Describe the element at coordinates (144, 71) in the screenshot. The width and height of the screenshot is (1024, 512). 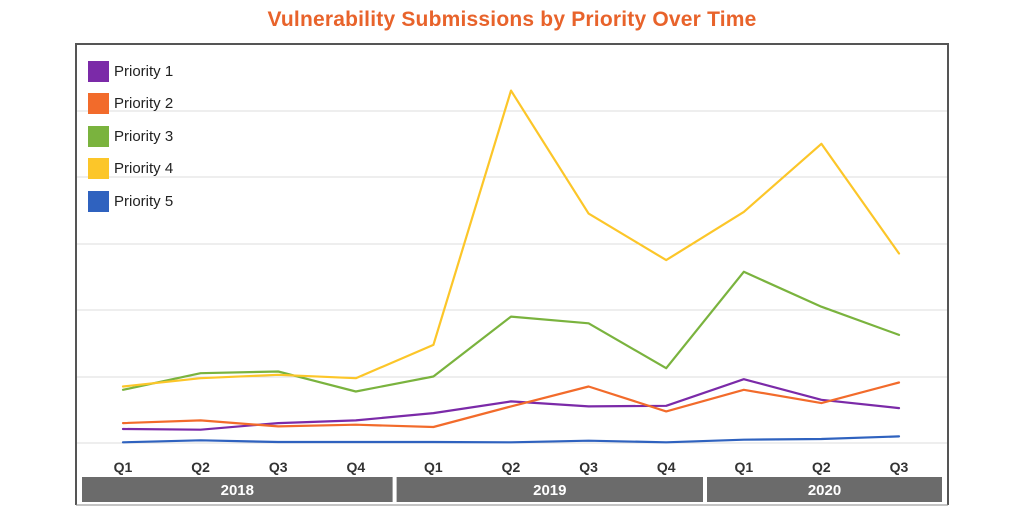
I see `legend-label: Priority 1` at that location.